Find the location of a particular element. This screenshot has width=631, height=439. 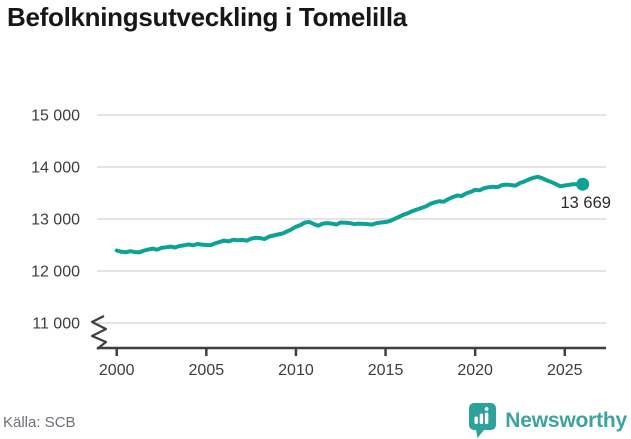

series-end-label: 13 669 is located at coordinates (585, 203).